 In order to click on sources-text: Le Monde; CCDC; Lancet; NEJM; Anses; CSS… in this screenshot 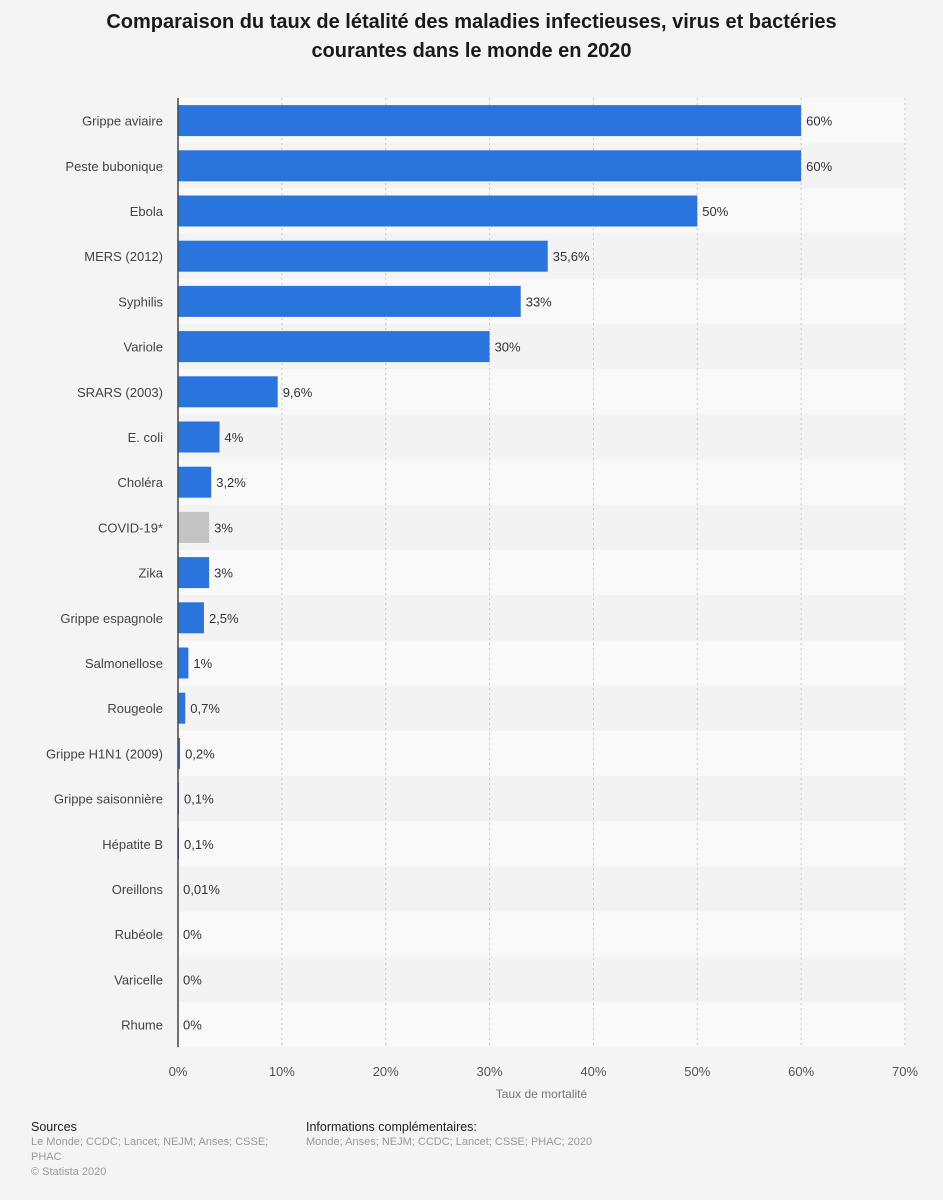, I will do `click(150, 1149)`.